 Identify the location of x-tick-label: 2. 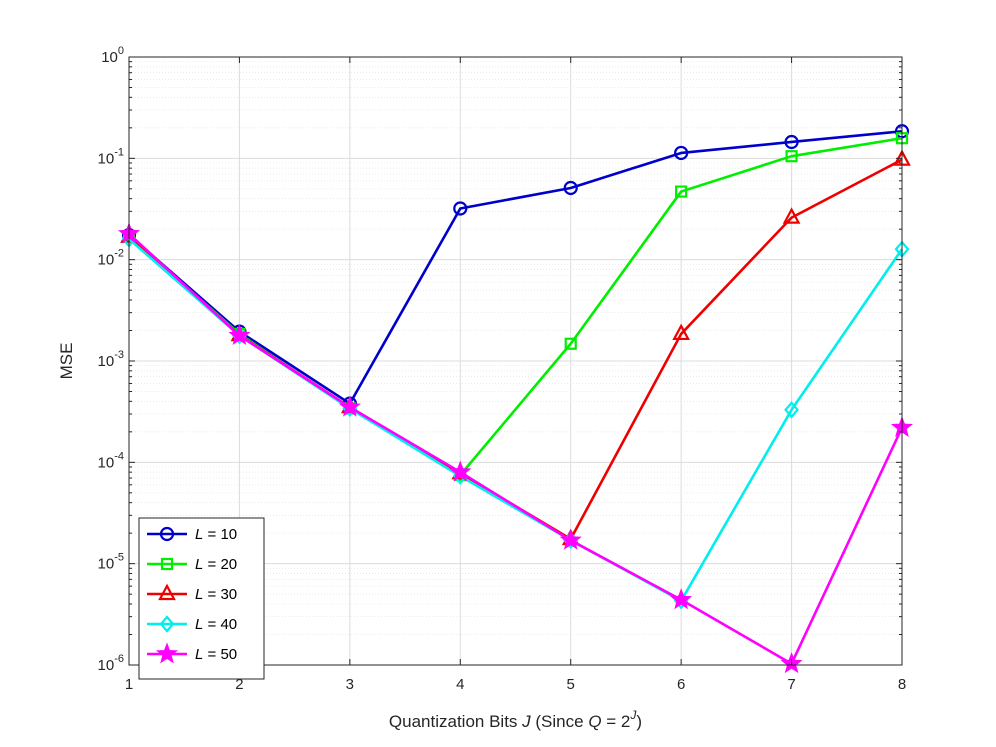
(239, 684).